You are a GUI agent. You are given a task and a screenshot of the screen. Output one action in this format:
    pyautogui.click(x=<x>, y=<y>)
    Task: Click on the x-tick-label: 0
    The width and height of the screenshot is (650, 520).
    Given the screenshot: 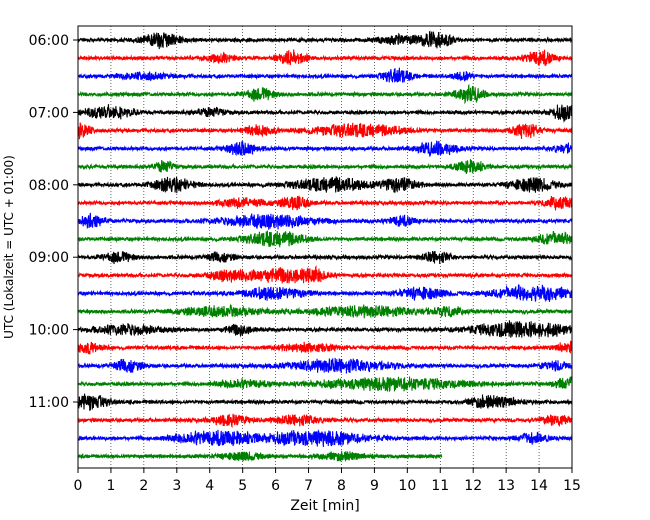 What is the action you would take?
    pyautogui.click(x=78, y=486)
    